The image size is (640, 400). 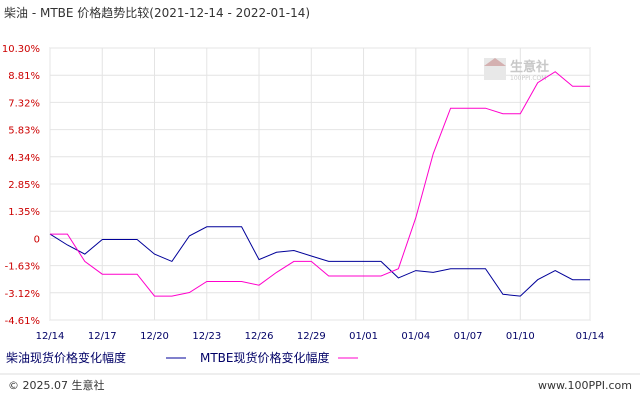 I want to click on footer-site: www.100PPI.com, so click(x=585, y=385).